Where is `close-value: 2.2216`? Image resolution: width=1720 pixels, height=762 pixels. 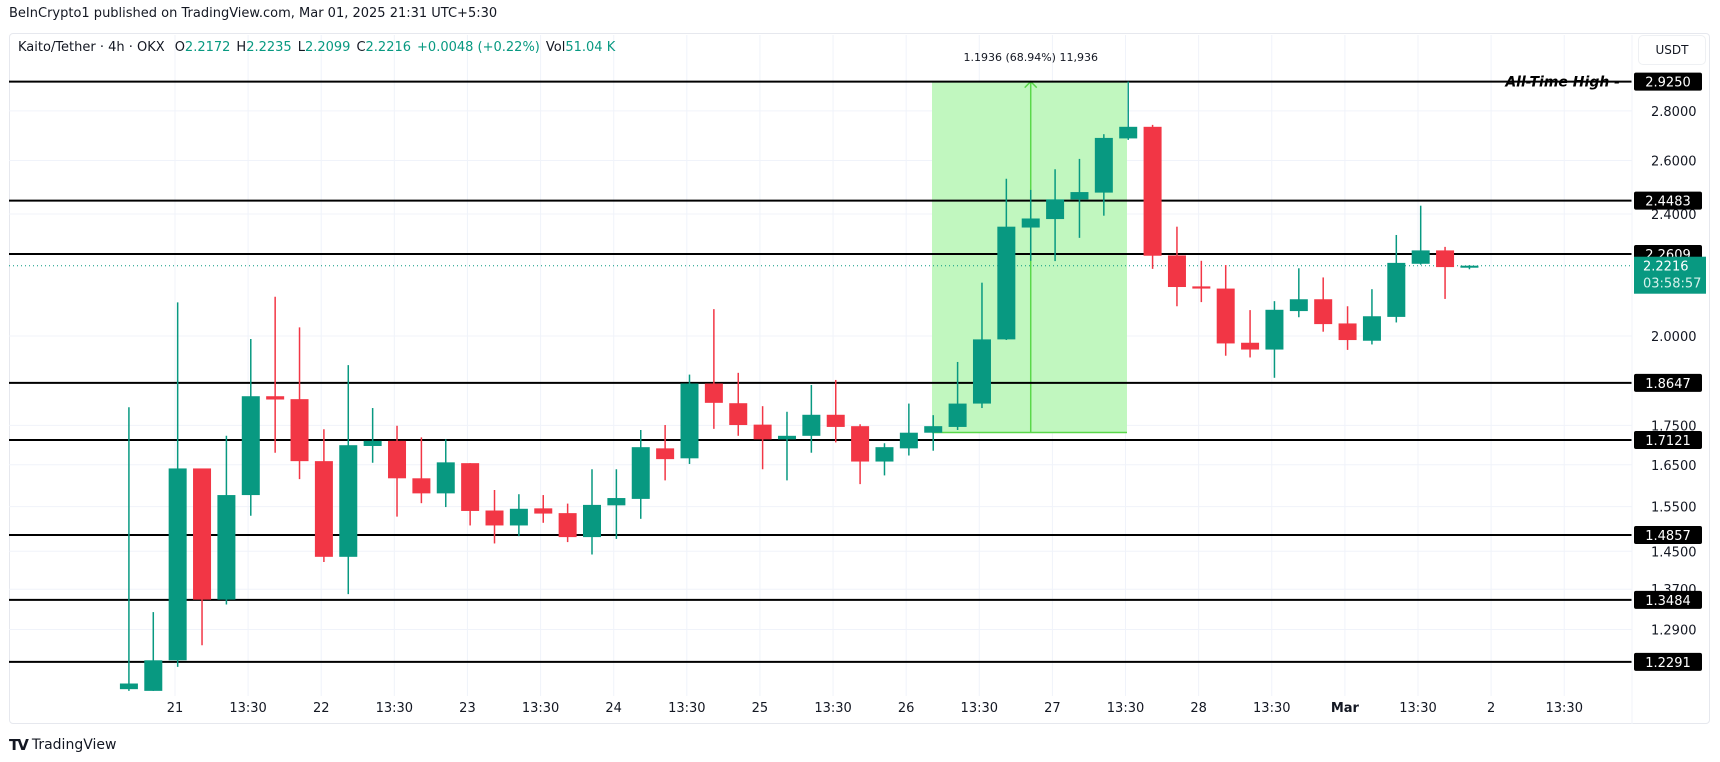 close-value: 2.2216 is located at coordinates (388, 47).